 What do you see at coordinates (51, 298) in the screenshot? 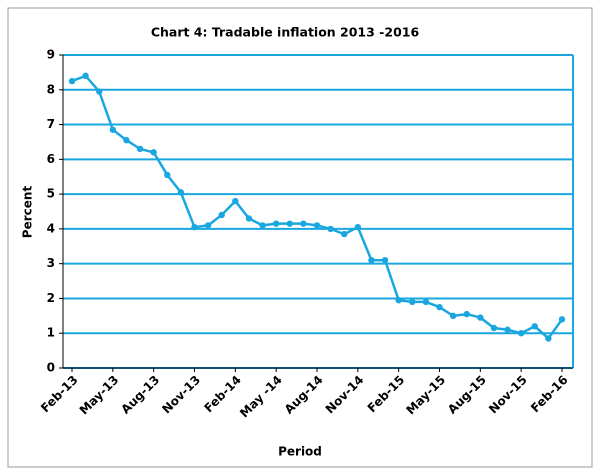
I see `y-tick-label: 2` at bounding box center [51, 298].